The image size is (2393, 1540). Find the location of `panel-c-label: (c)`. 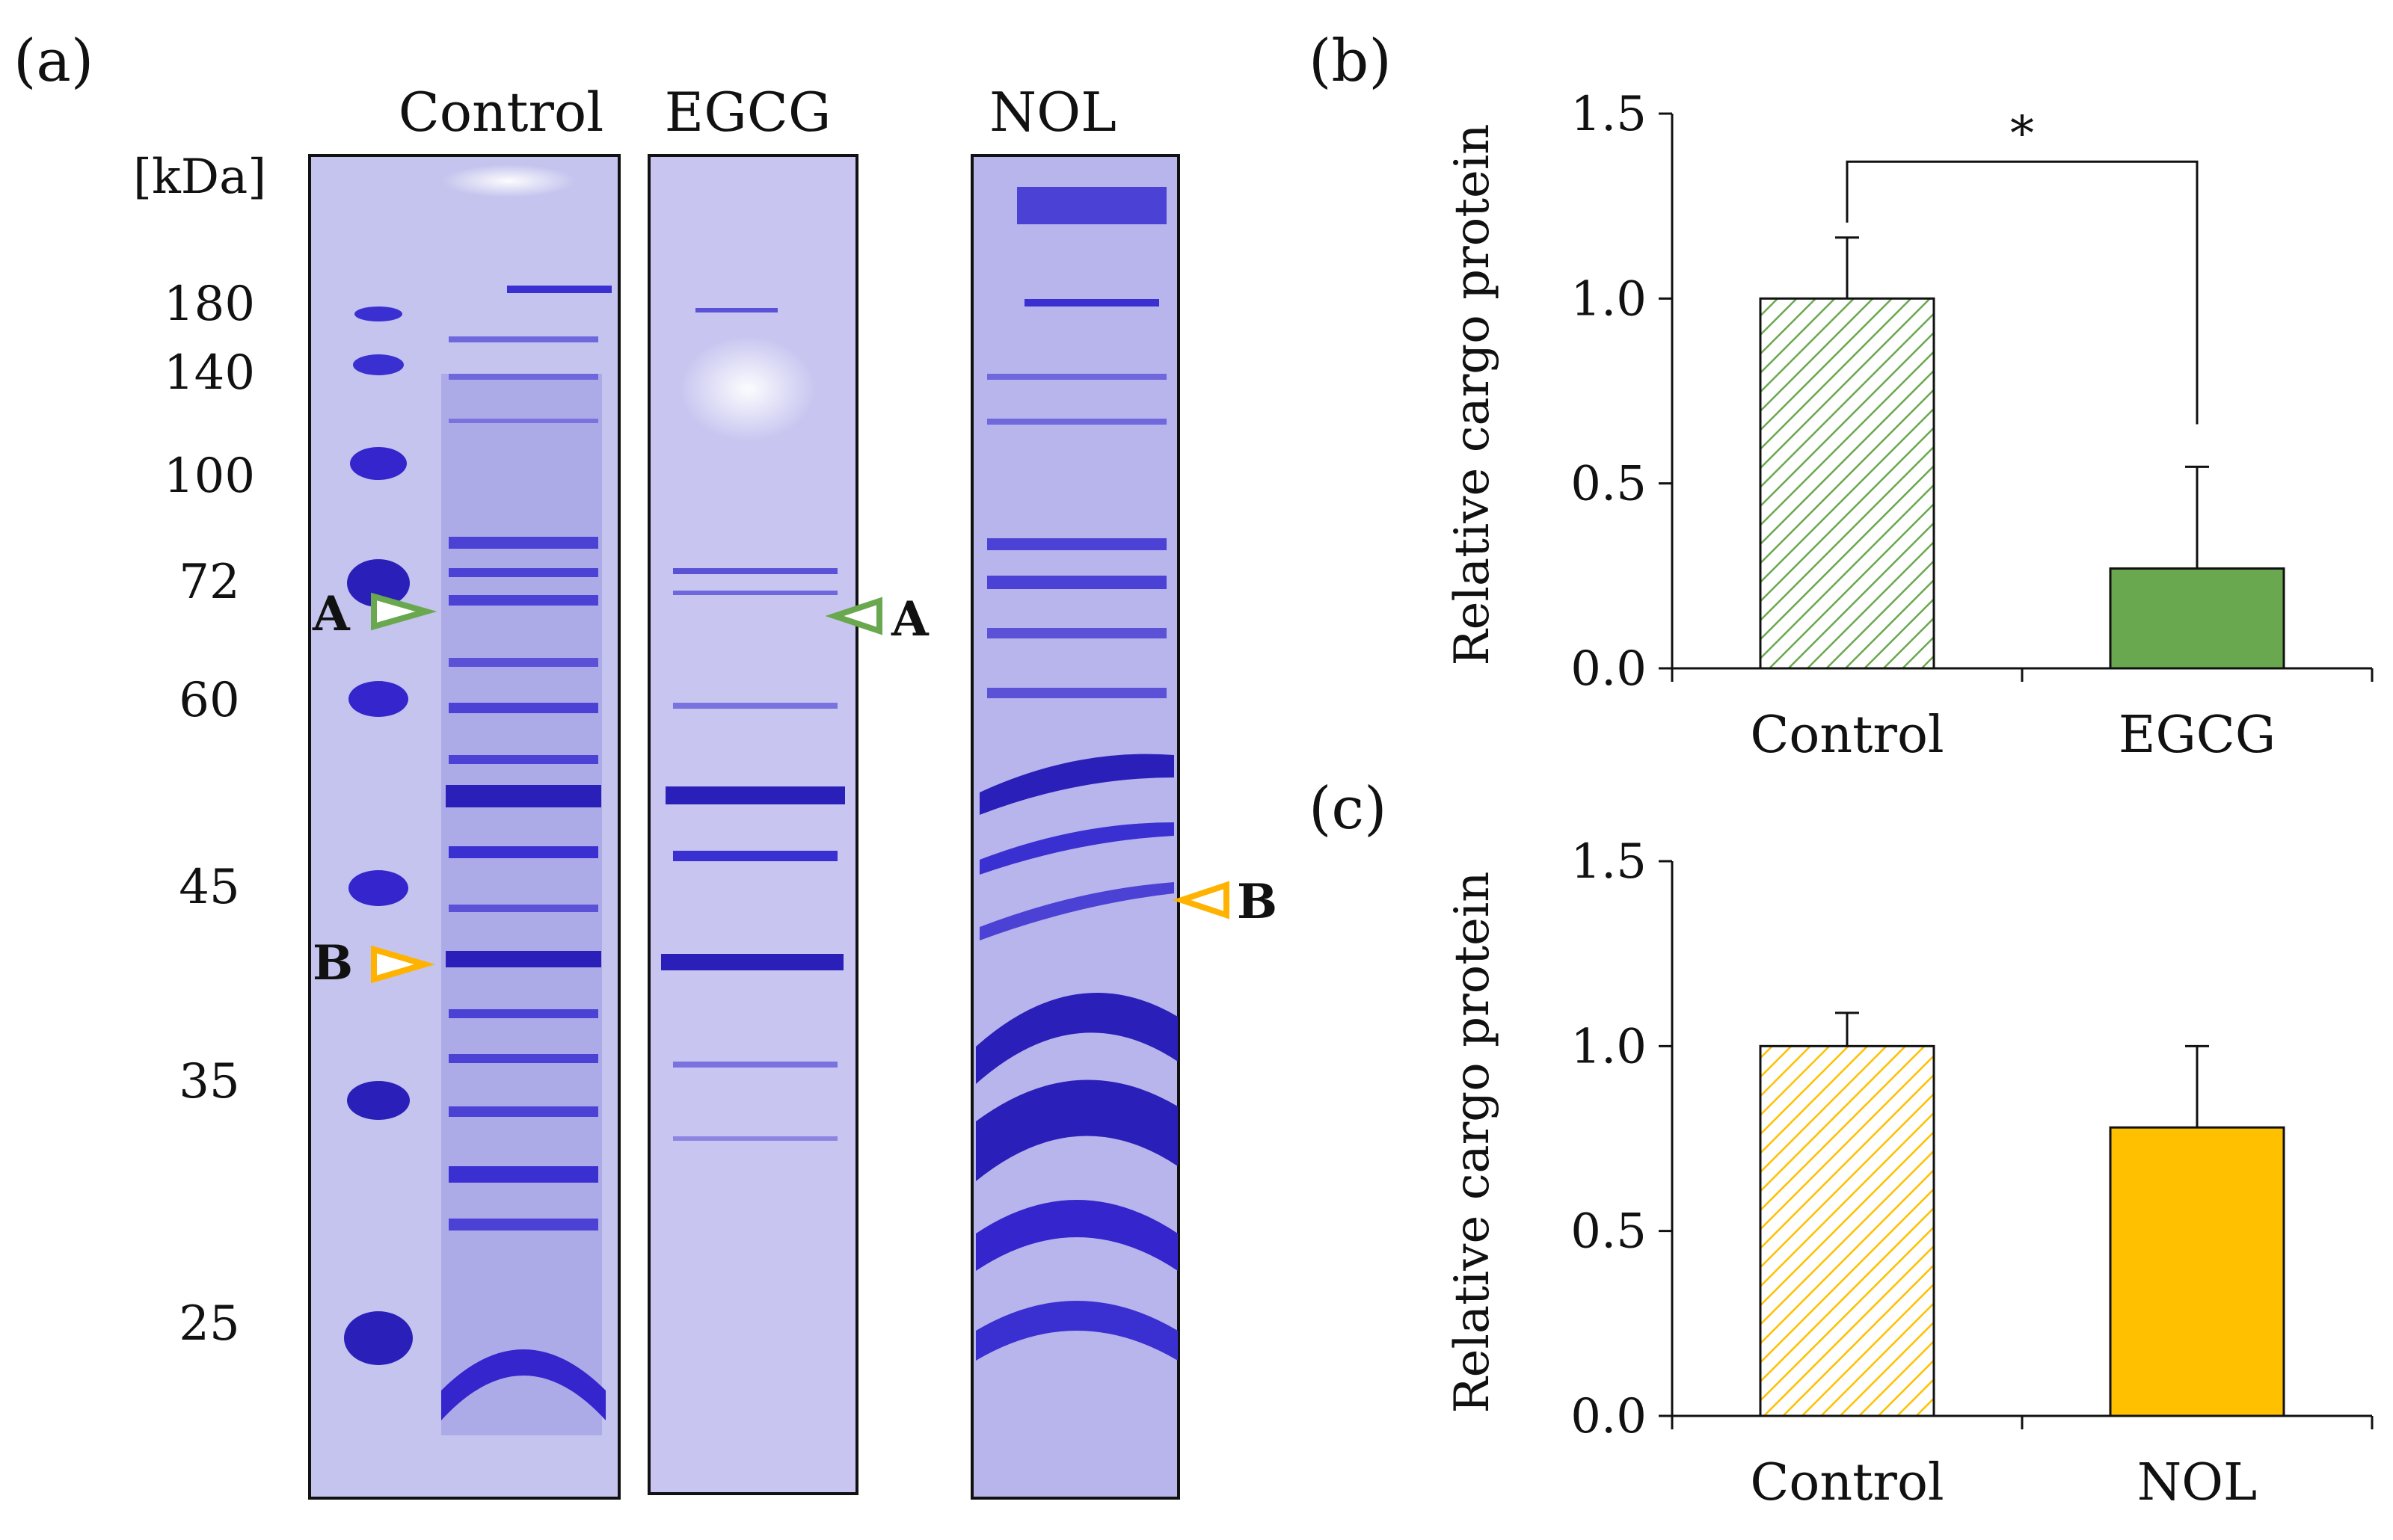

panel-c-label: (c) is located at coordinates (1348, 809).